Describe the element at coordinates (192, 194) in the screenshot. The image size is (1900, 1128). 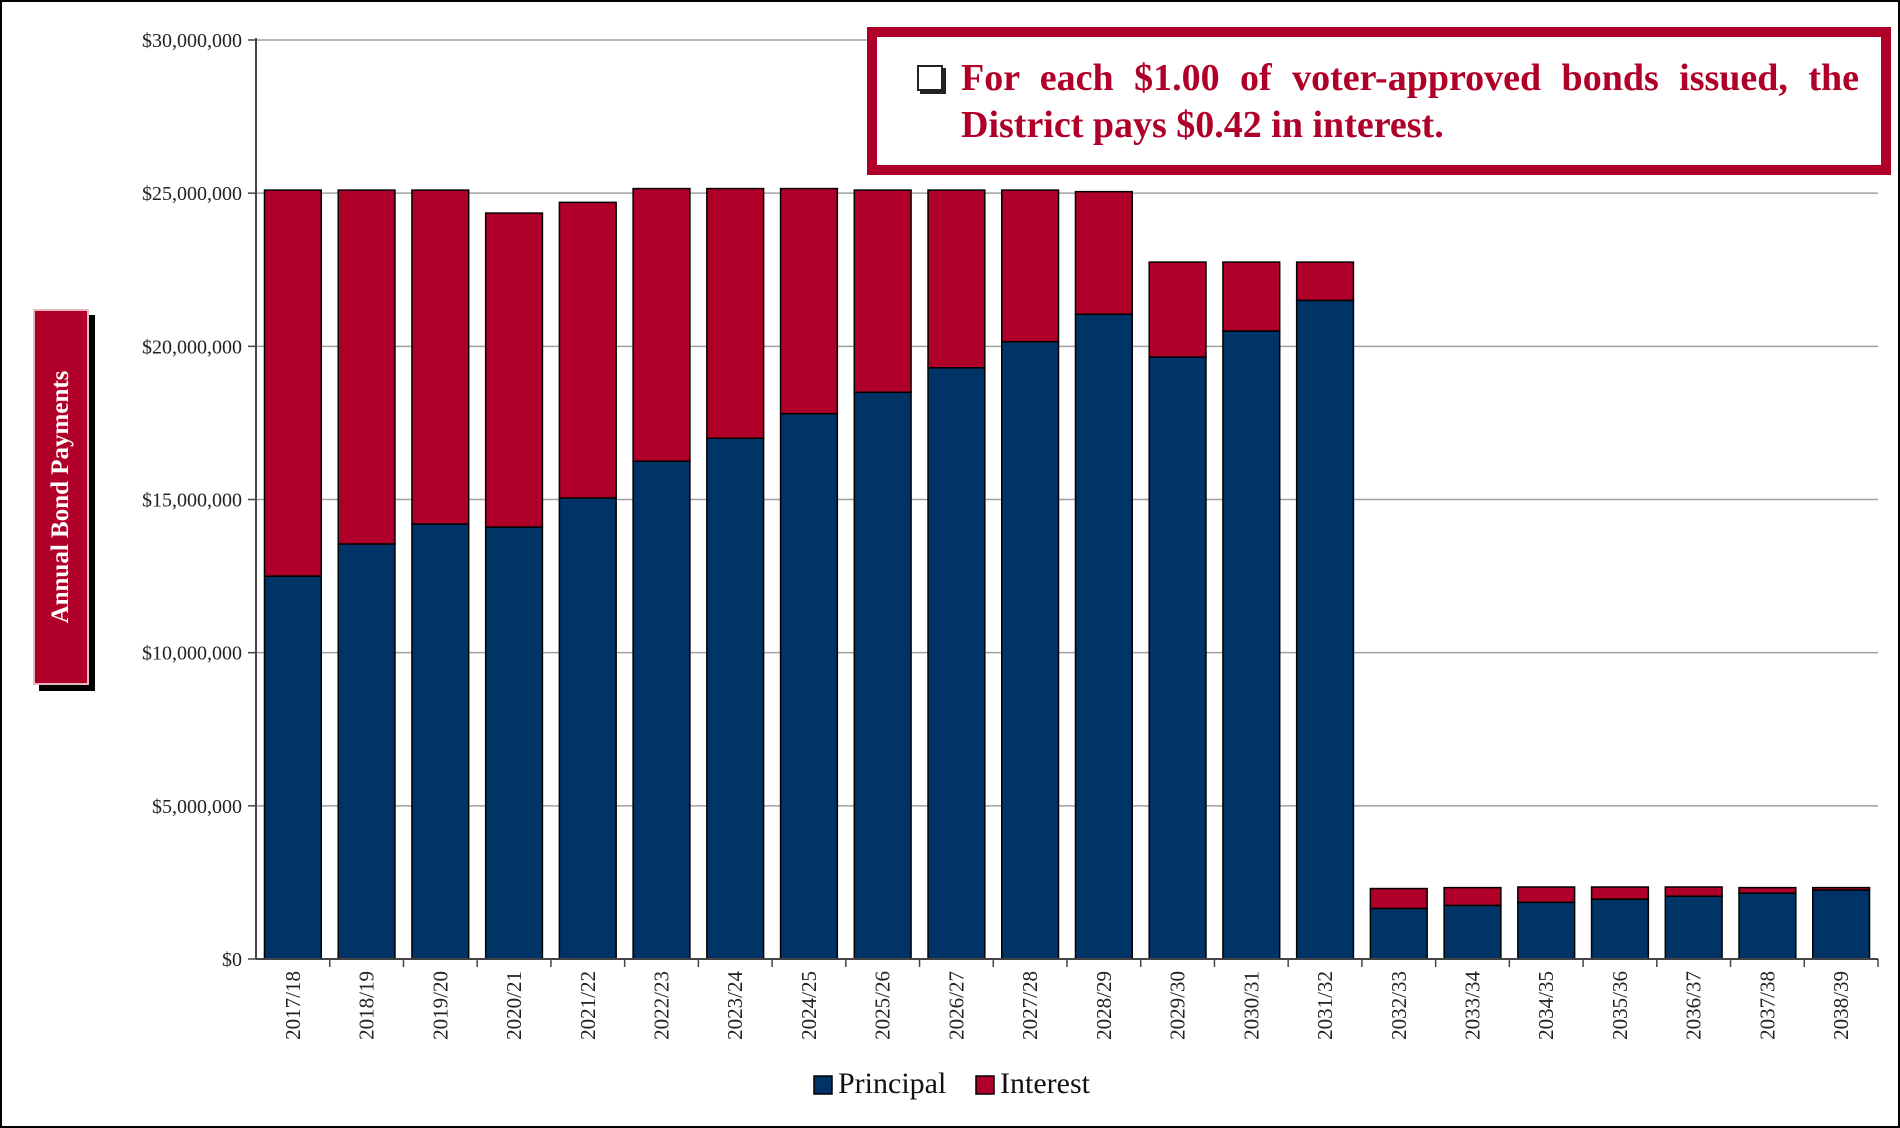
I see `y-tick-label: $25,000,000` at that location.